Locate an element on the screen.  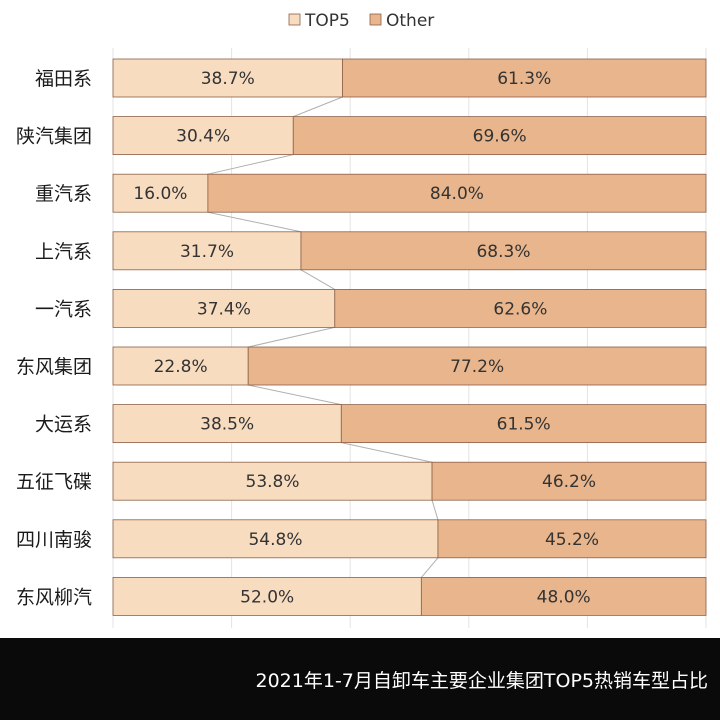
data-label-top5: 52.0% is located at coordinates (267, 597).